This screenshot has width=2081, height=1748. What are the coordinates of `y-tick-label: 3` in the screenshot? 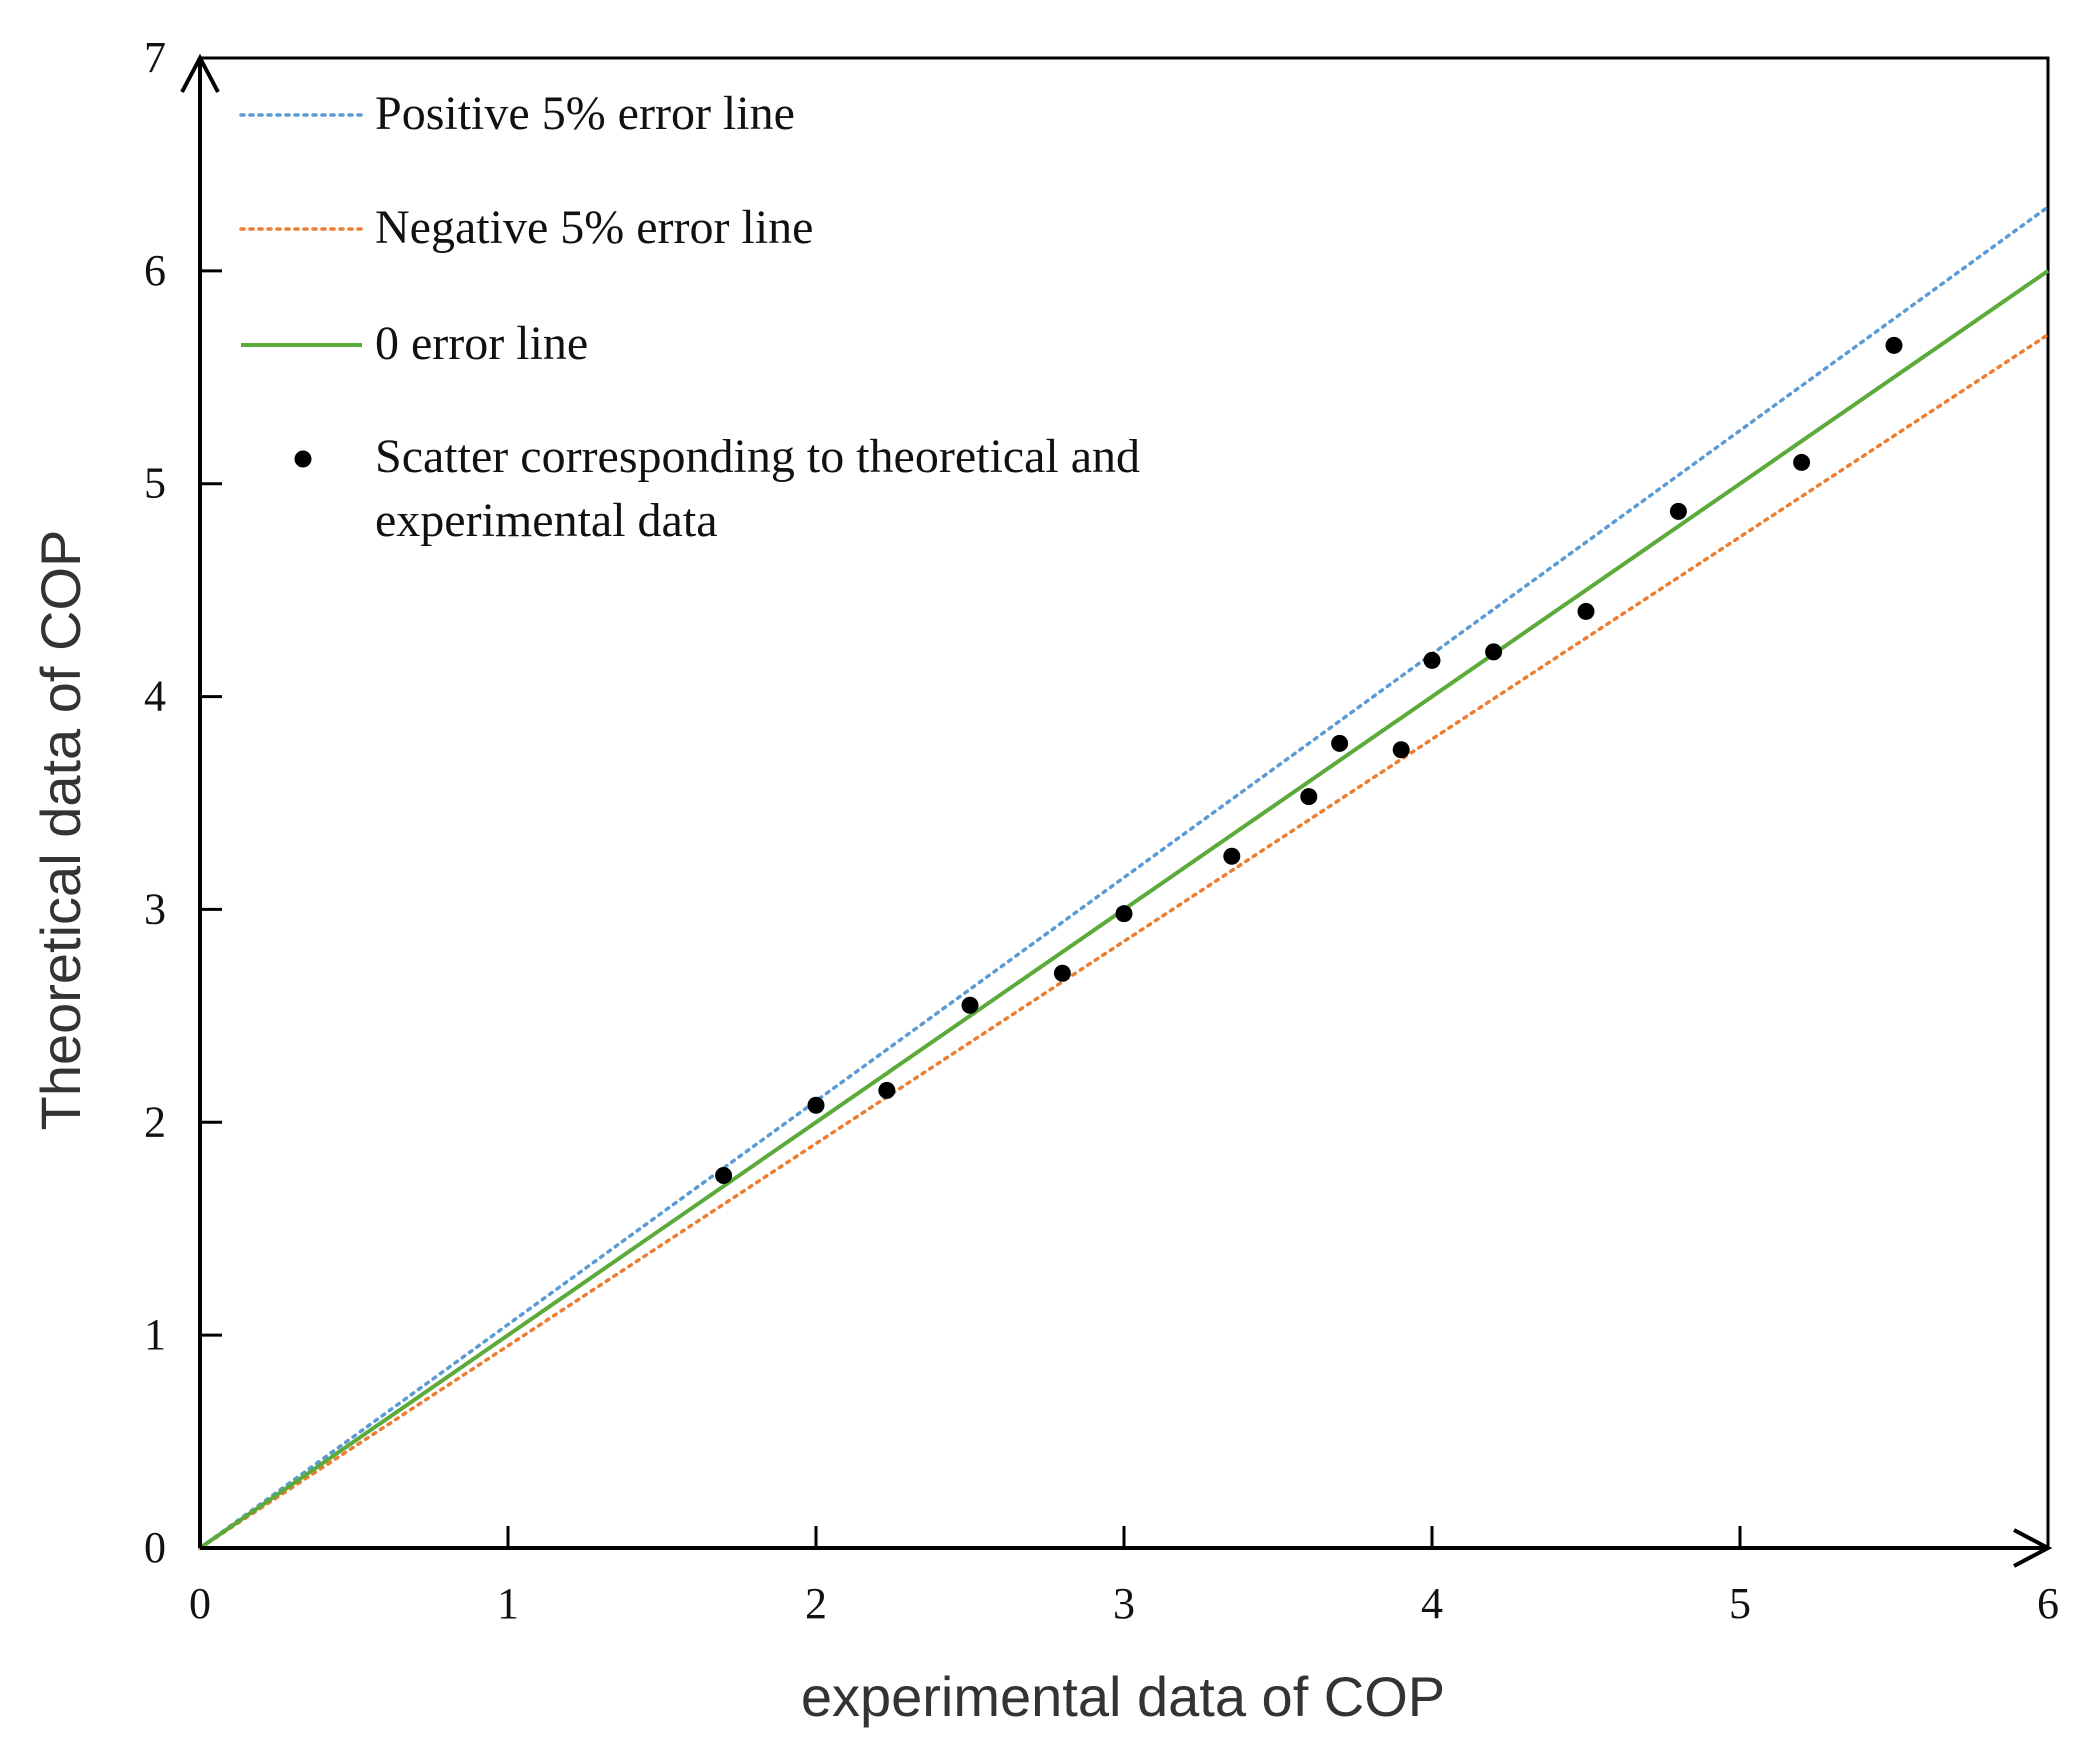 It's located at (155, 908).